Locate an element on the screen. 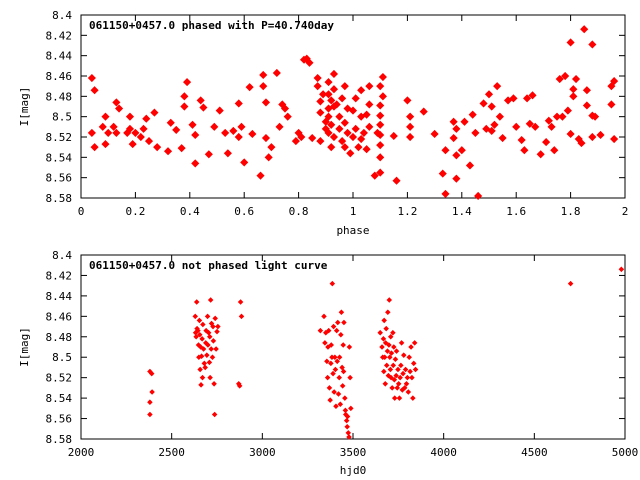 Image resolution: width=640 pixels, height=480 pixels. x-tick-label: 1.6 is located at coordinates (516, 211).